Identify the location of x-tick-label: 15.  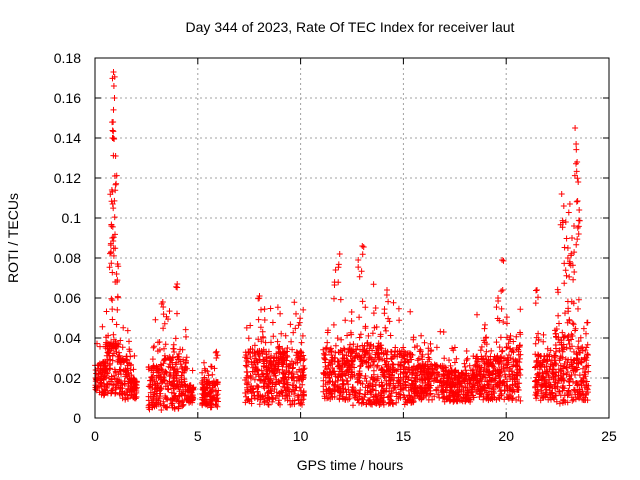
(404, 436).